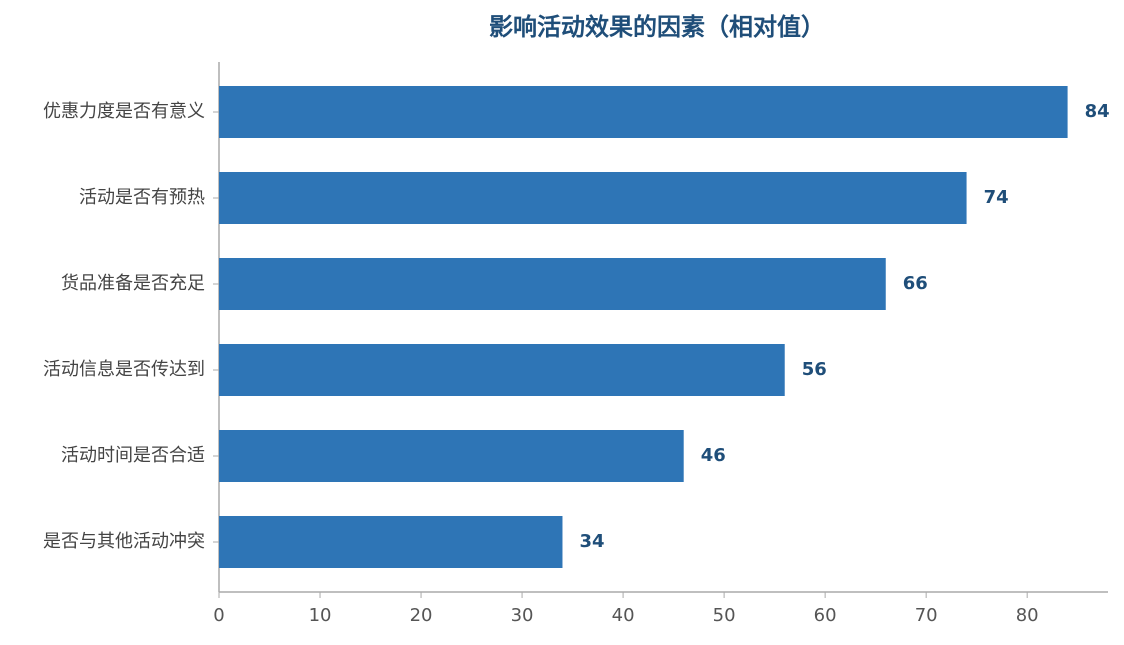 Image resolution: width=1124 pixels, height=645 pixels. What do you see at coordinates (1097, 111) in the screenshot?
I see `value-label: 84` at bounding box center [1097, 111].